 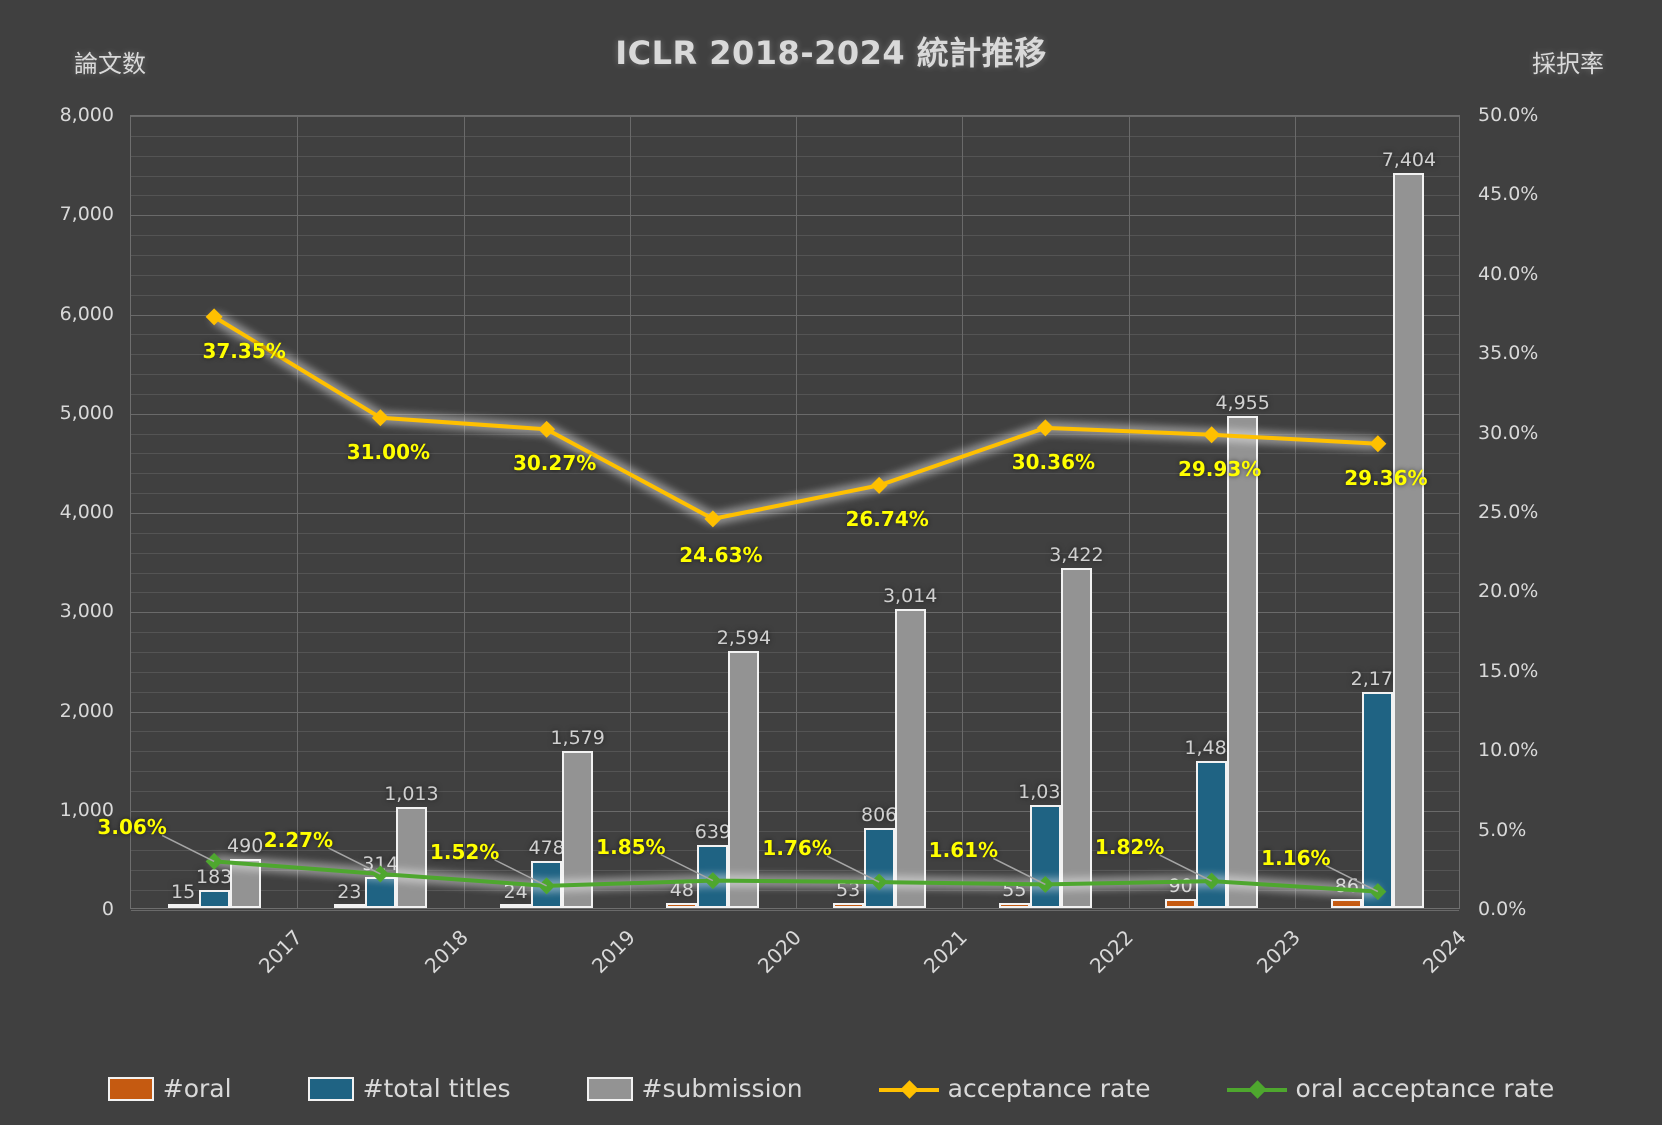 I want to click on bar-oral-2021, so click(x=848, y=905).